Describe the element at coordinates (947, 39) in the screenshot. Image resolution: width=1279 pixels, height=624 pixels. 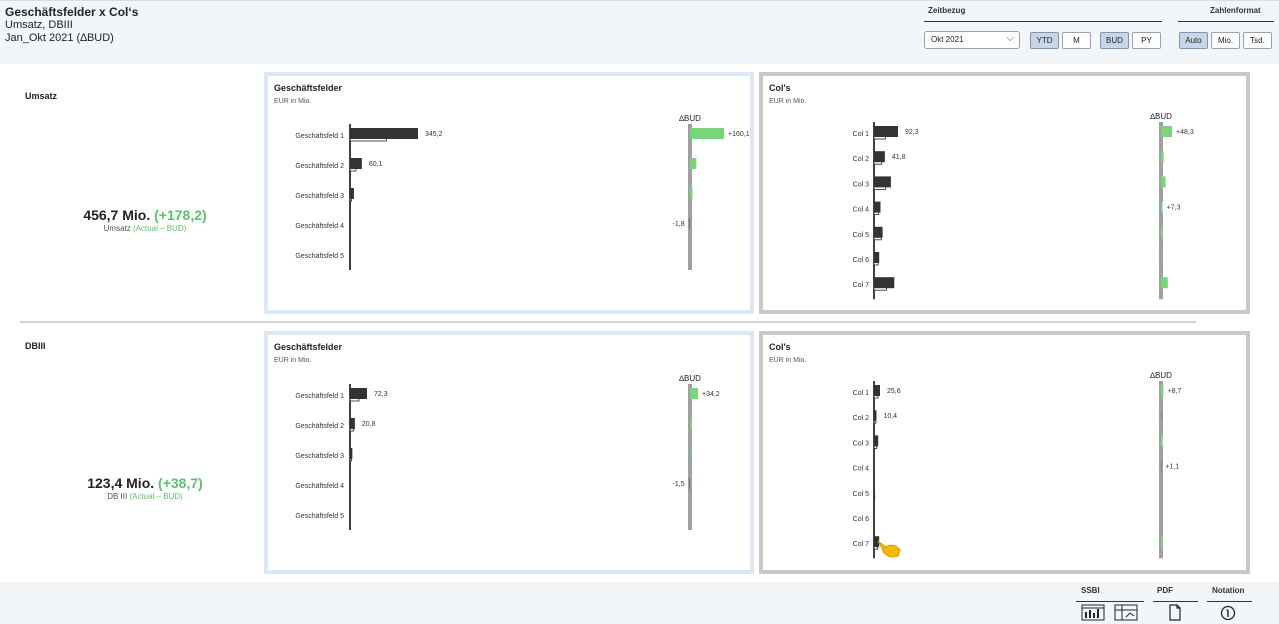
I see `month-select-value: Okt 2021` at that location.